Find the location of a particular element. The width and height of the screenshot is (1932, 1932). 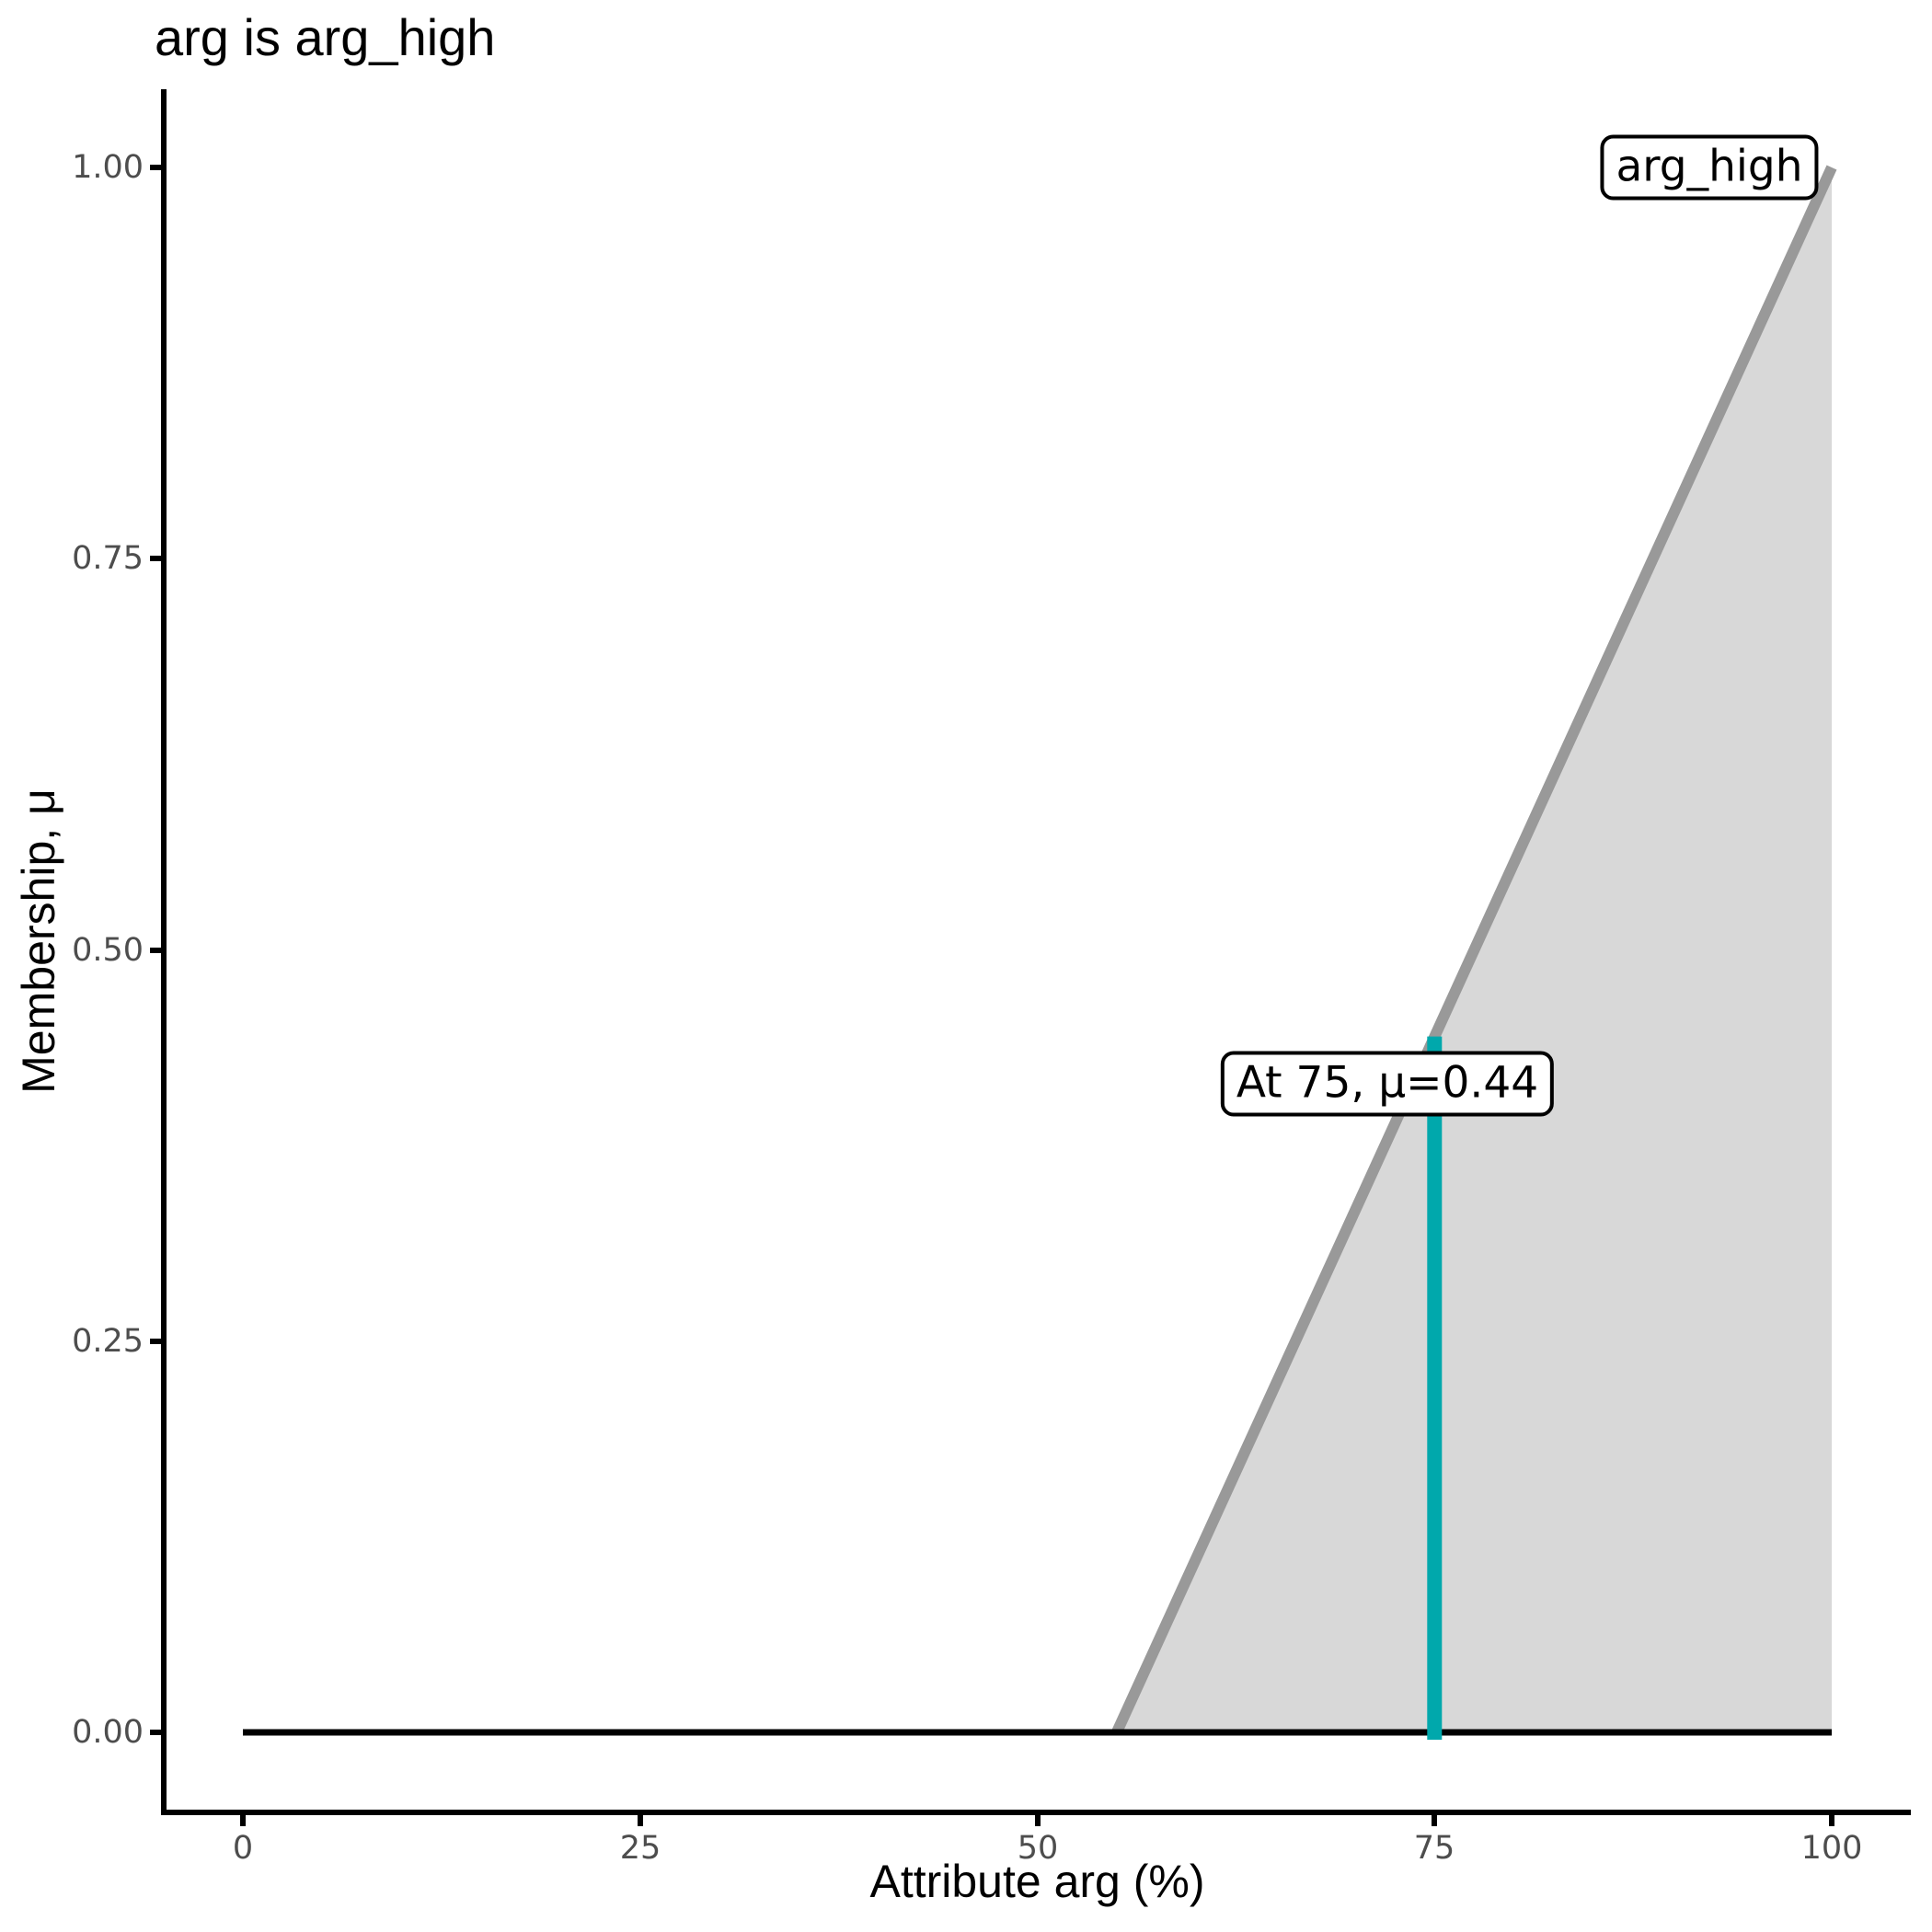

x-tick-label-0: 0 is located at coordinates (243, 1848).